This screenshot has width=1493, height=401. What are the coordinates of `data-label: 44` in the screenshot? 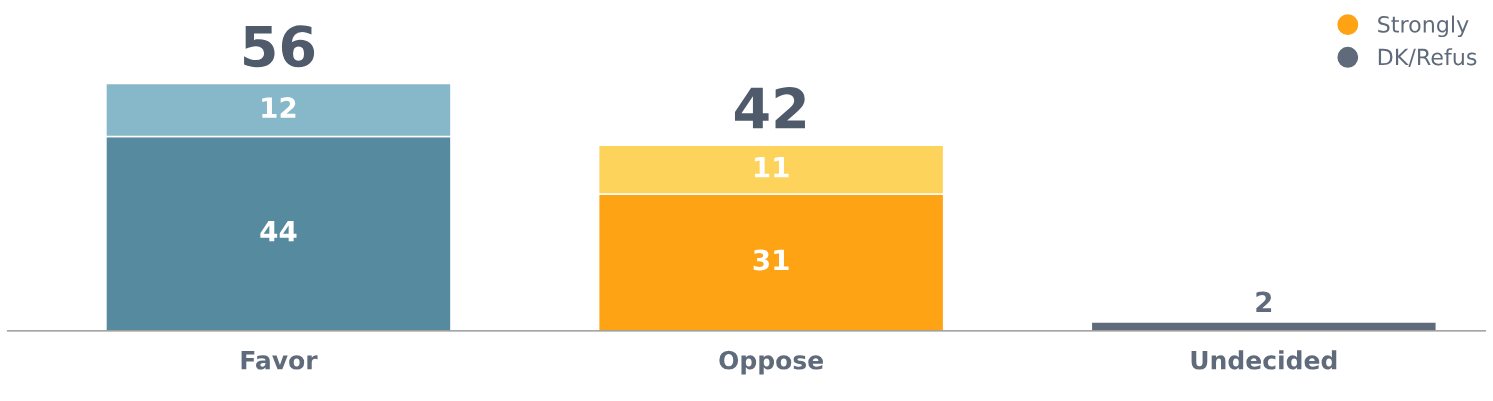 It's located at (278, 231).